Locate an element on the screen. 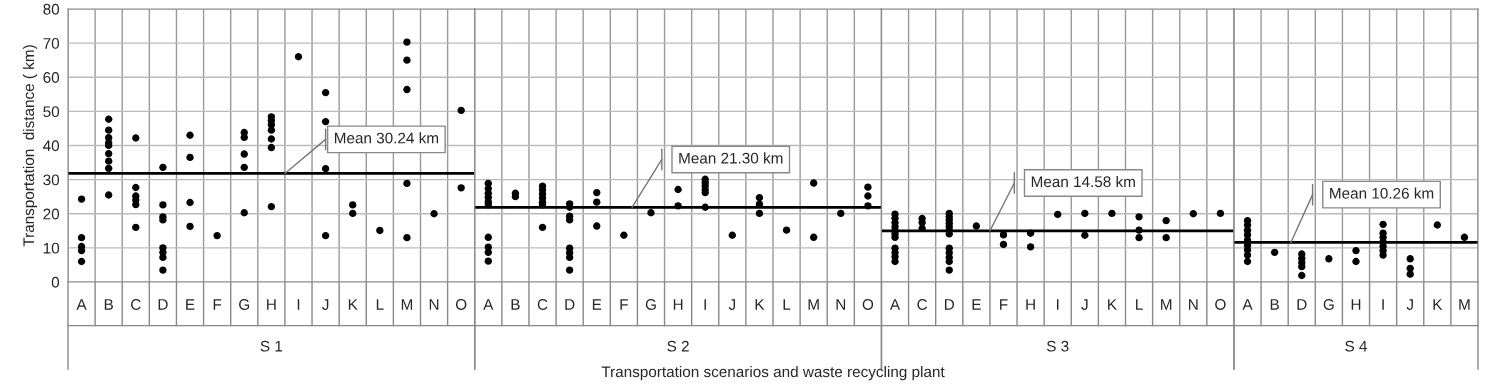 The image size is (1487, 386). y-tick-label: 80 is located at coordinates (51, 9).